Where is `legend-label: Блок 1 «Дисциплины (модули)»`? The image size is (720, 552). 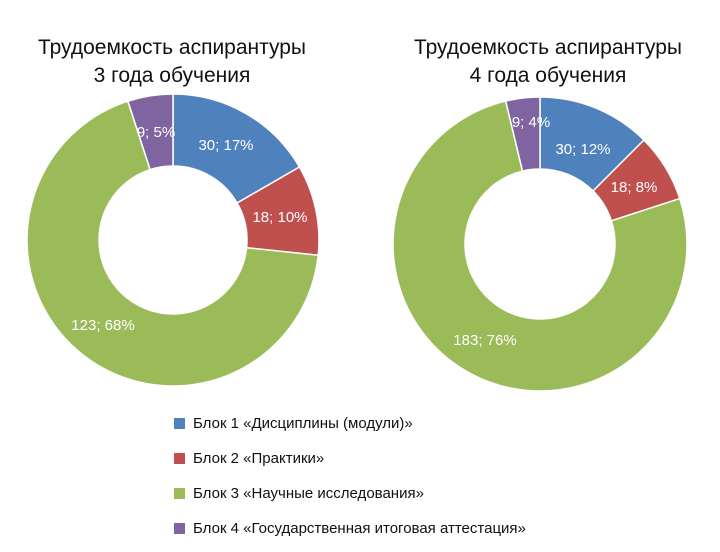 legend-label: Блок 1 «Дисциплины (модули)» is located at coordinates (303, 423).